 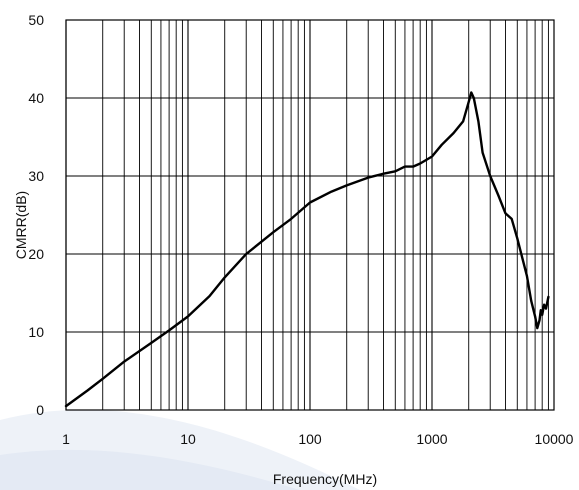 What do you see at coordinates (36, 20) in the screenshot?
I see `y-tick-label: 50` at bounding box center [36, 20].